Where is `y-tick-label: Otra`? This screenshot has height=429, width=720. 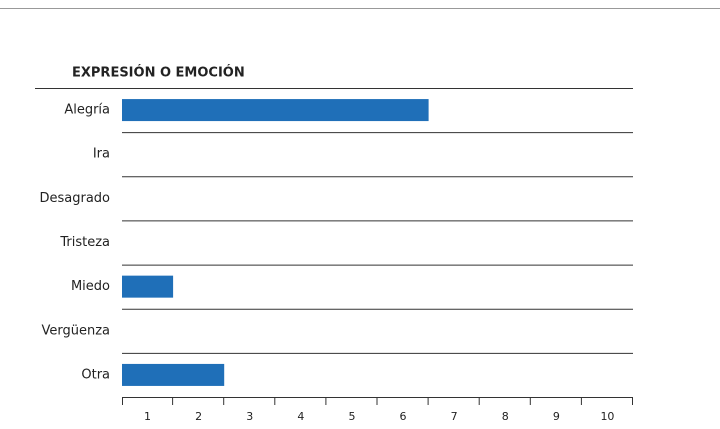
y-tick-label: Otra is located at coordinates (95, 374).